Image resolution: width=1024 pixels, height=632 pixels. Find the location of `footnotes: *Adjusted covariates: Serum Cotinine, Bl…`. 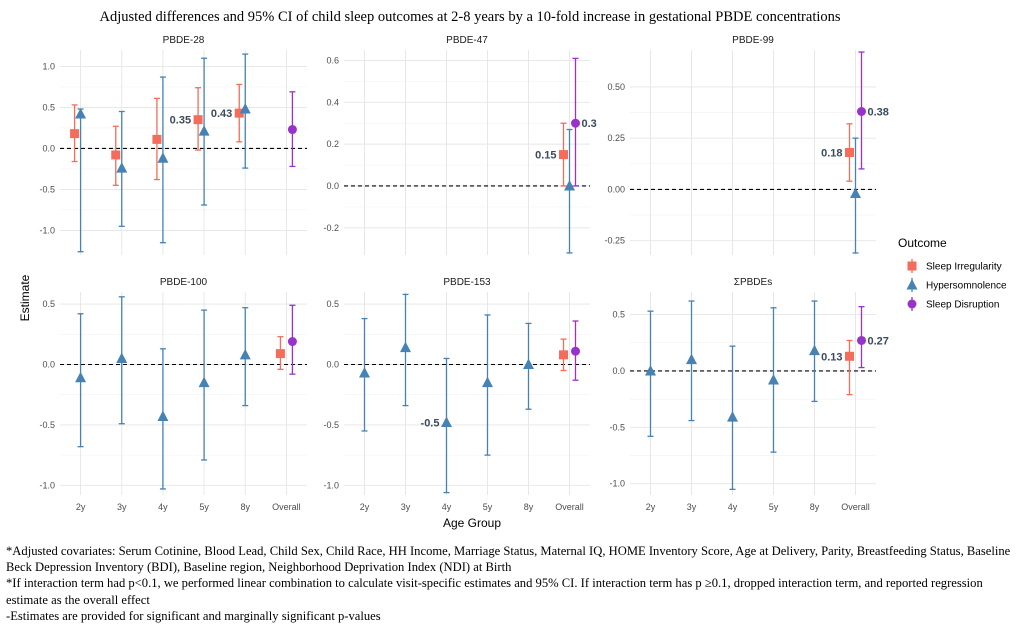

footnotes: *Adjusted covariates: Serum Cotinine, Bl… is located at coordinates (512, 583).